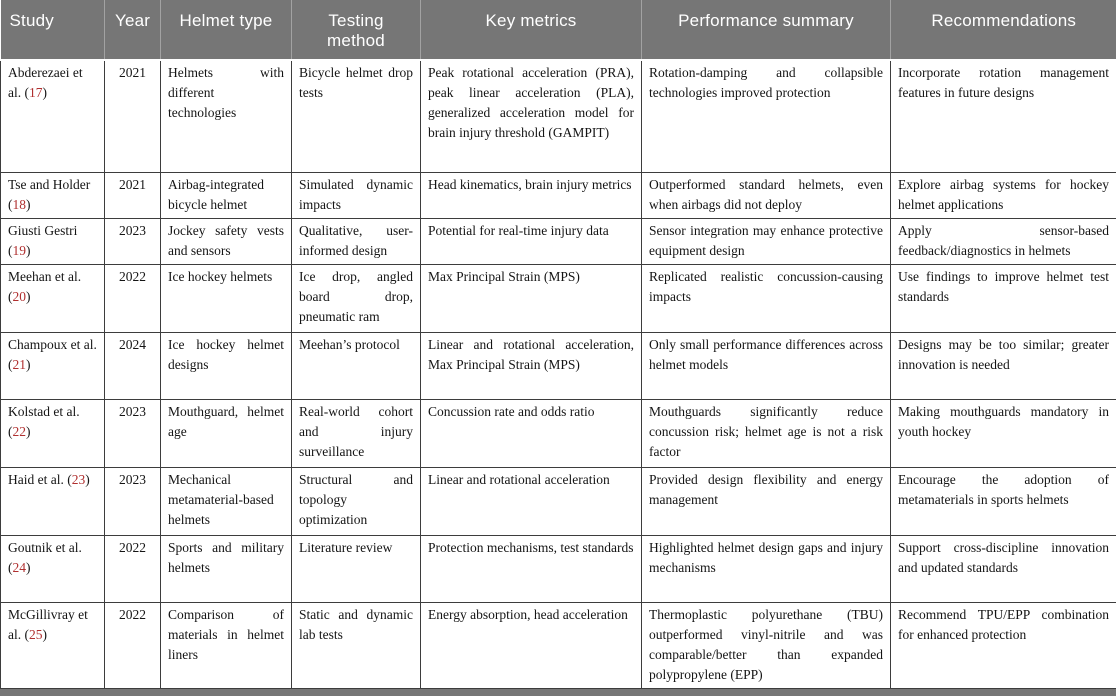 The image size is (1116, 696). What do you see at coordinates (531, 568) in the screenshot?
I see `cell-key-metrics: Protection mechanisms, test standards` at bounding box center [531, 568].